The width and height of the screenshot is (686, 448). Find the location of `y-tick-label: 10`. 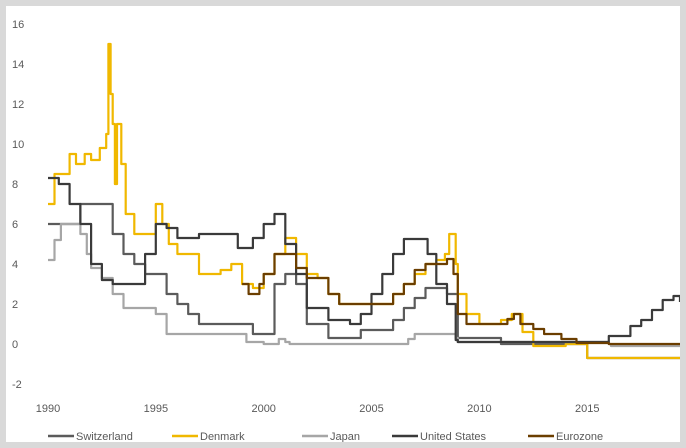

y-tick-label: 10 is located at coordinates (18, 145).